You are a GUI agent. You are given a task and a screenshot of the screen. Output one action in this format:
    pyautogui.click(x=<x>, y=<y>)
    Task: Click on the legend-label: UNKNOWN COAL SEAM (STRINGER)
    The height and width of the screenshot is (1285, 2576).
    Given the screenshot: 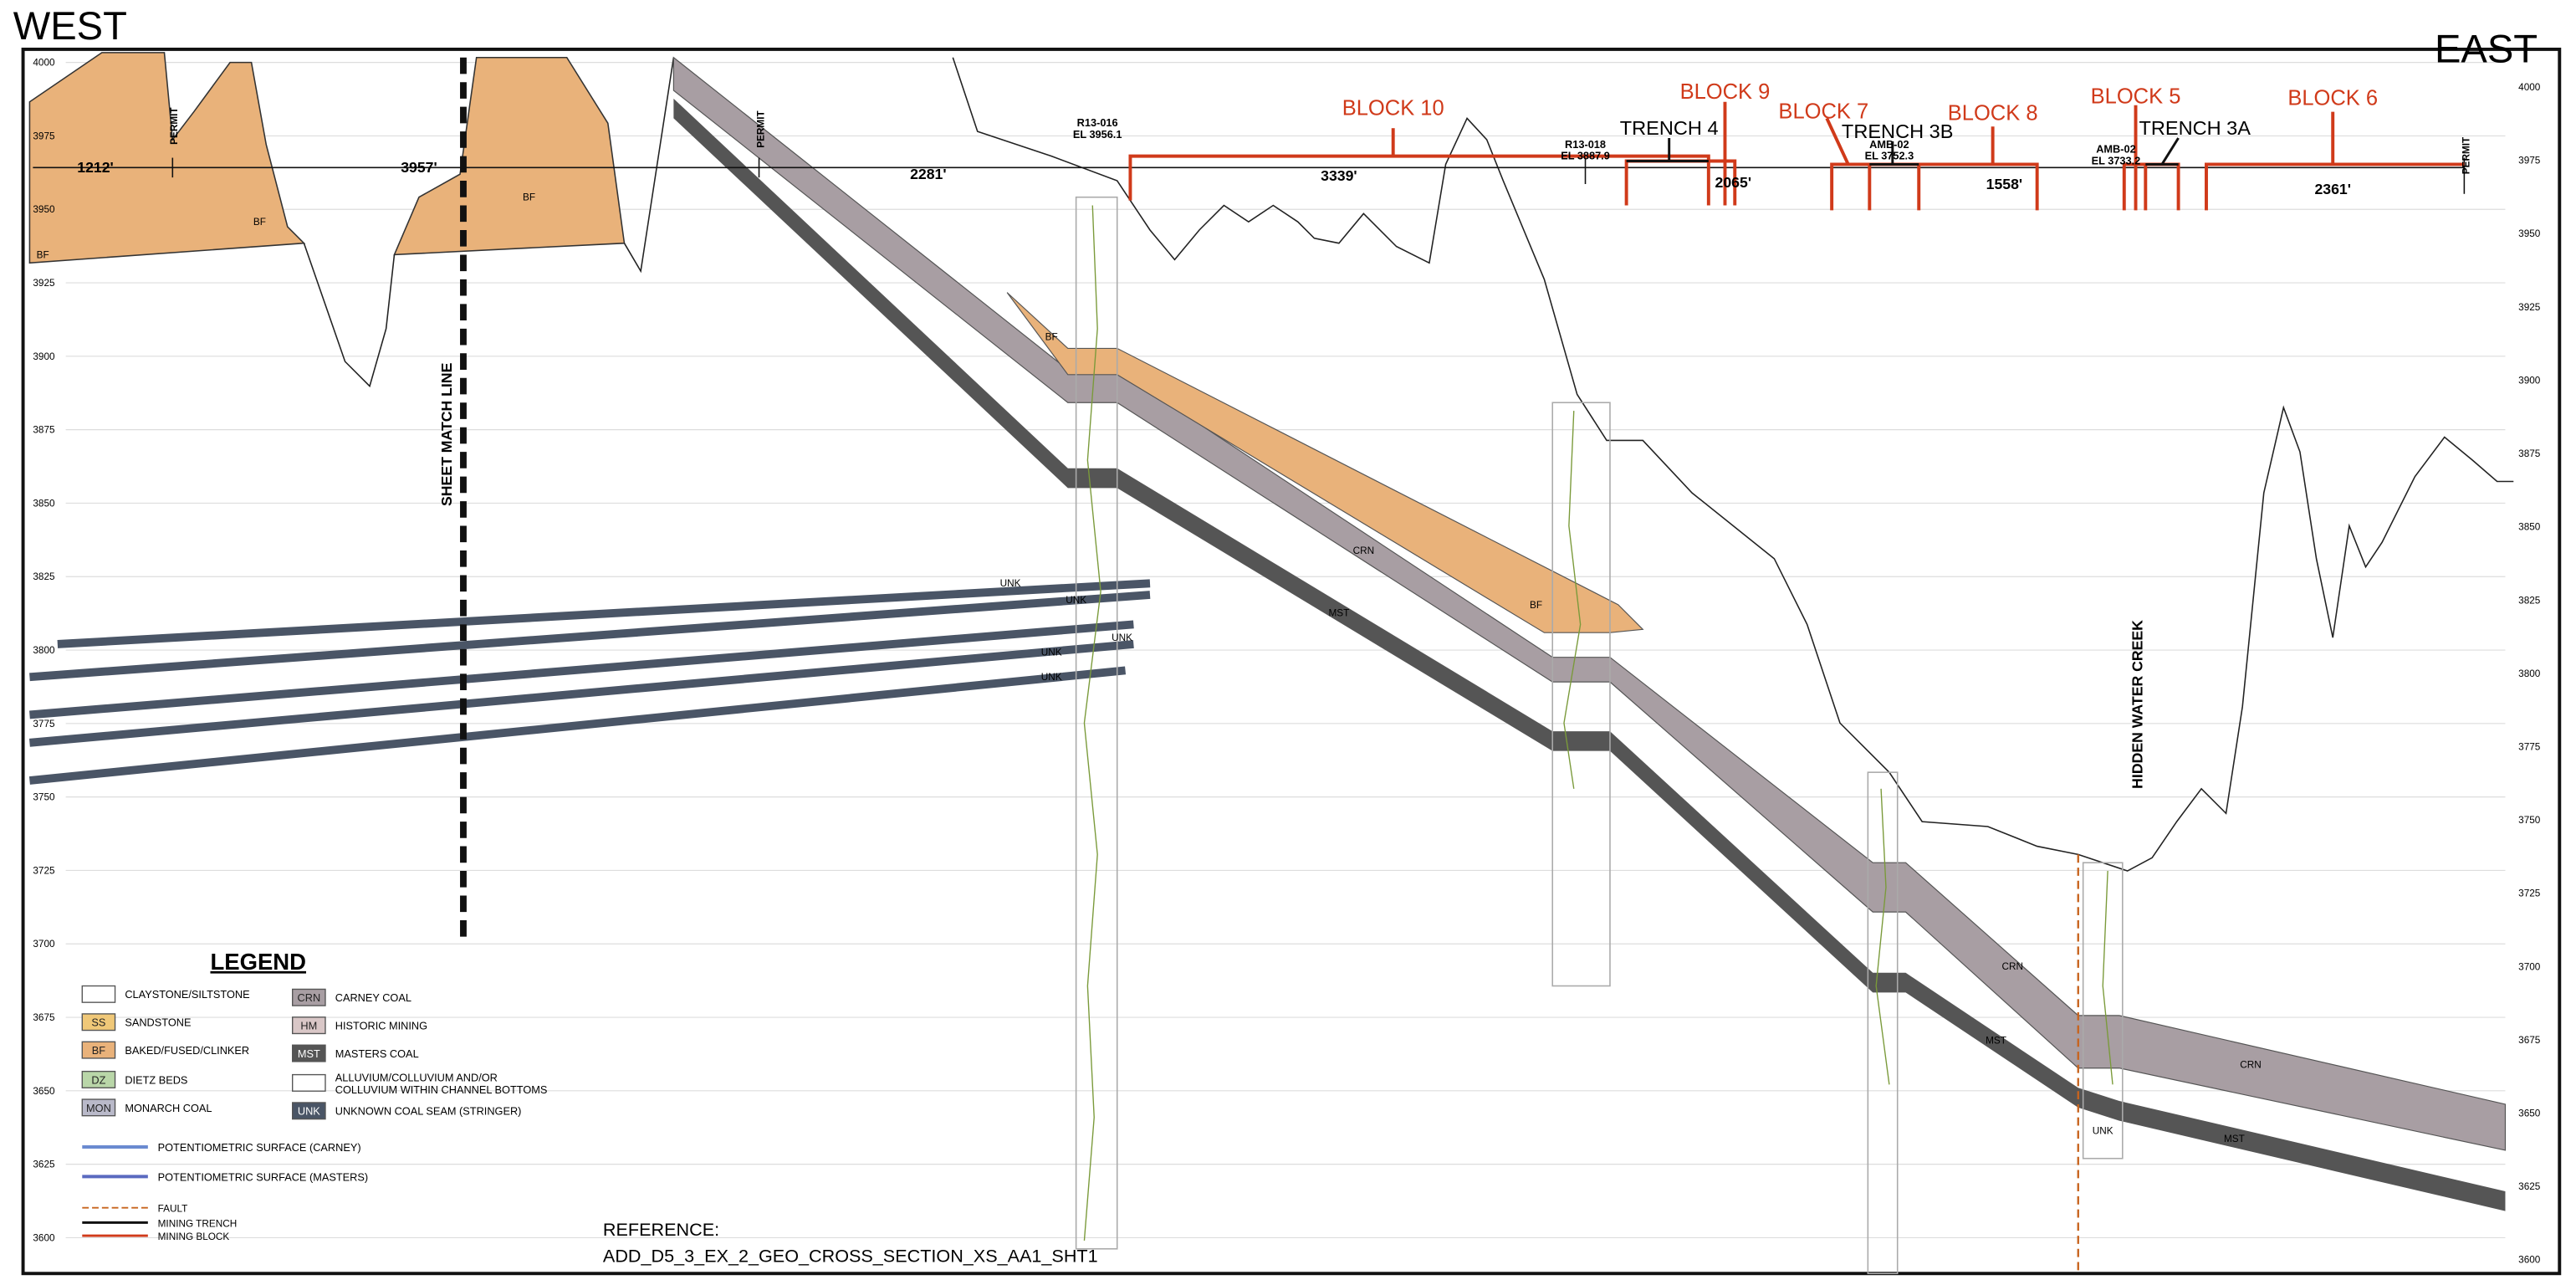 What is the action you would take?
    pyautogui.click(x=428, y=1111)
    